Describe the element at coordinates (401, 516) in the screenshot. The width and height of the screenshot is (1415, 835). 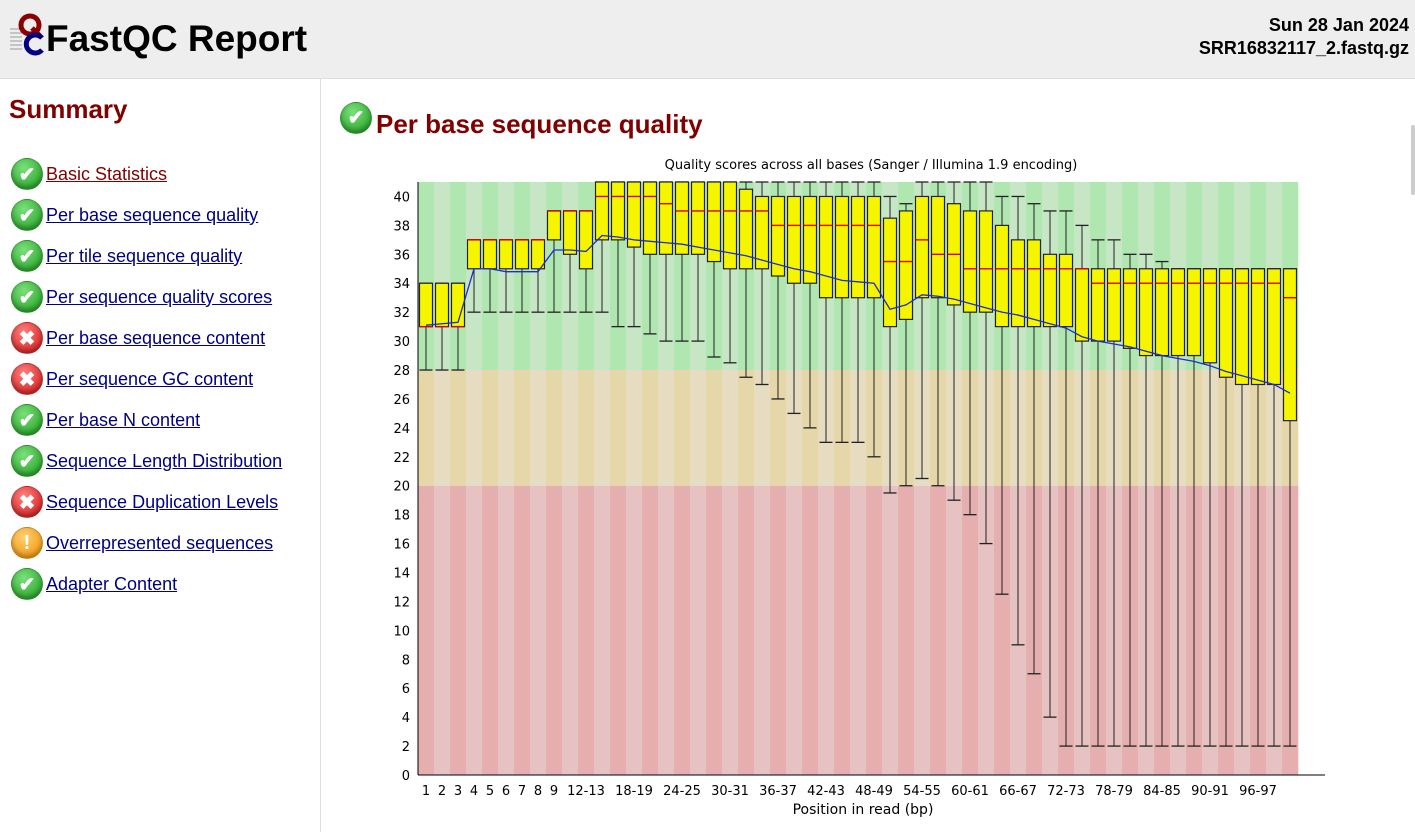
I see `y-tick-label: 18` at that location.